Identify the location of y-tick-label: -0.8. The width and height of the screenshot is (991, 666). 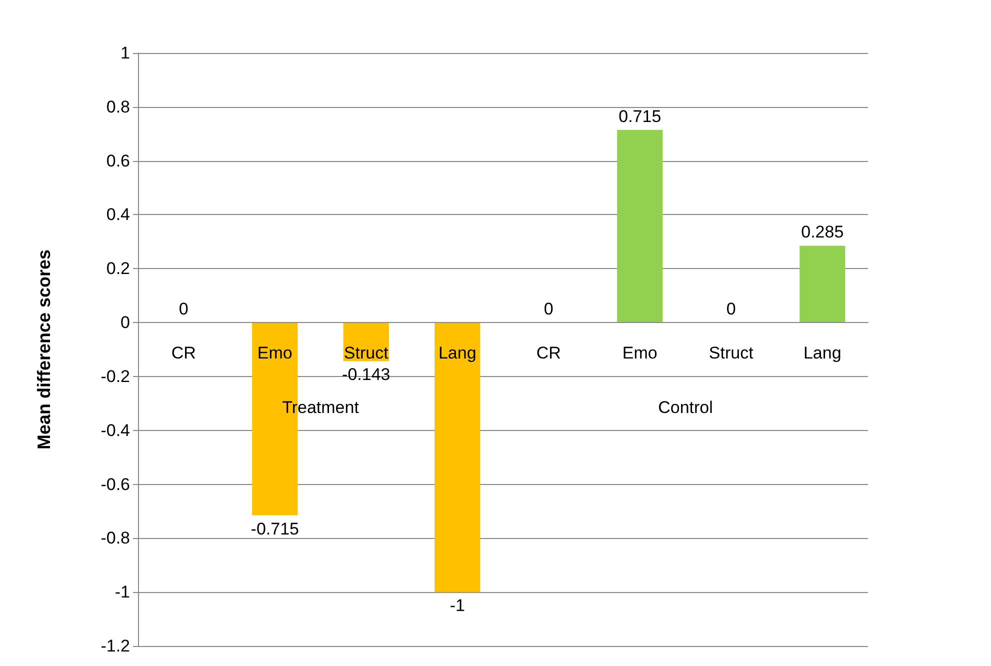
(115, 538).